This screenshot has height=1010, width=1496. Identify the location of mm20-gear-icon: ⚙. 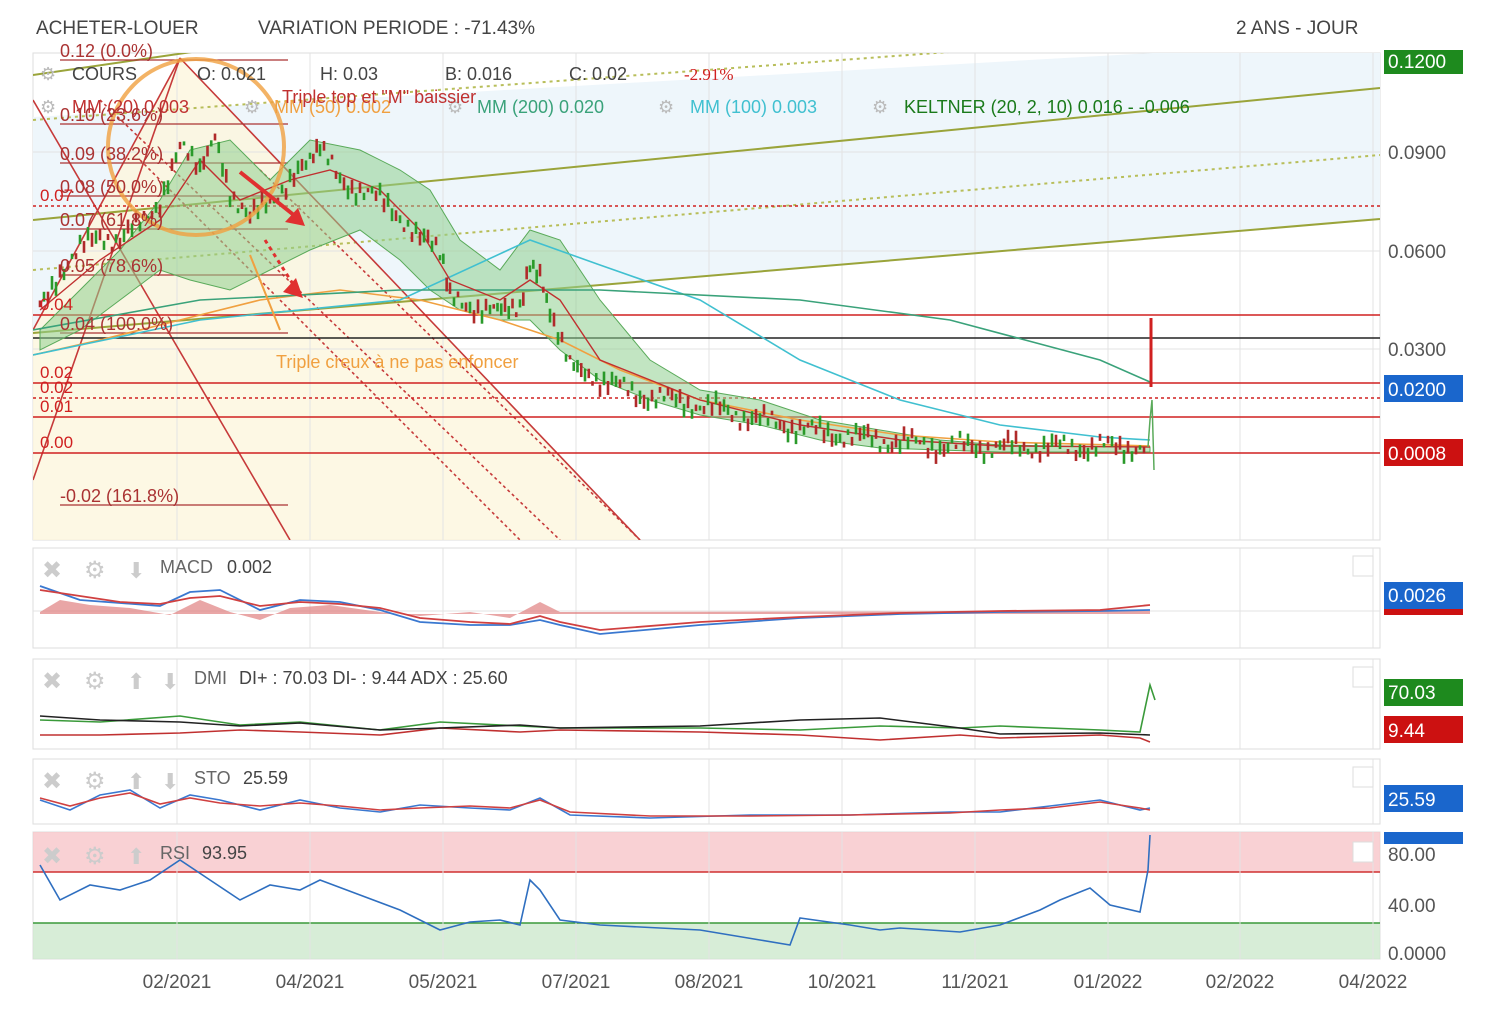
(48, 107).